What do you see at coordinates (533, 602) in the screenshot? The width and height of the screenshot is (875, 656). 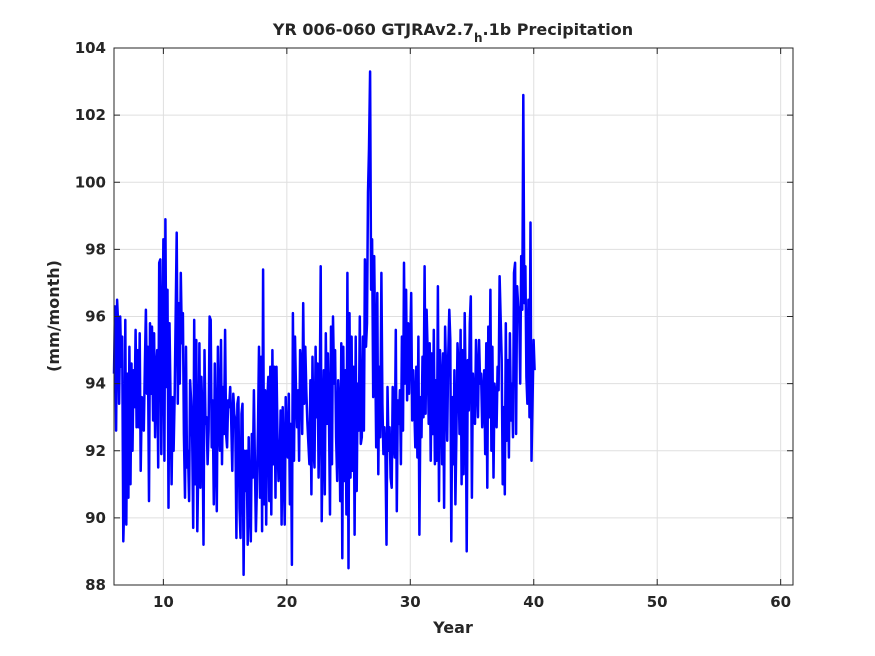 I see `x-tick-label: 40` at bounding box center [533, 602].